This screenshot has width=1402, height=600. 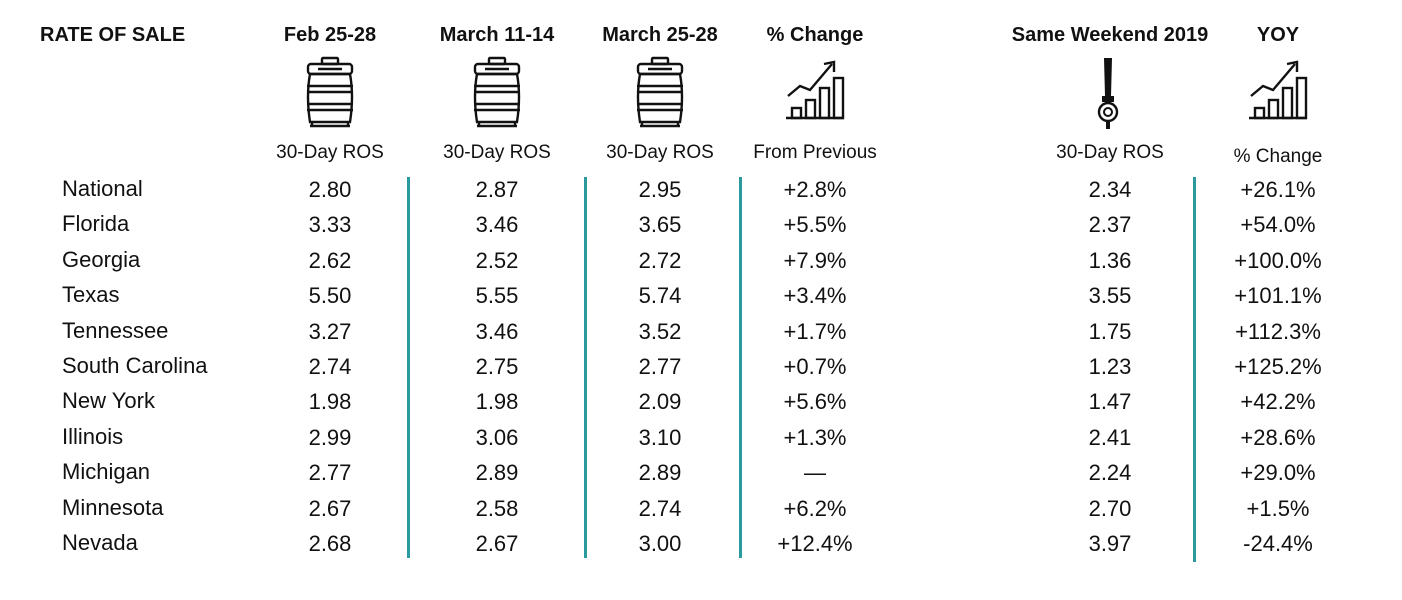 What do you see at coordinates (815, 366) in the screenshot?
I see `table-cell: +0.7%` at bounding box center [815, 366].